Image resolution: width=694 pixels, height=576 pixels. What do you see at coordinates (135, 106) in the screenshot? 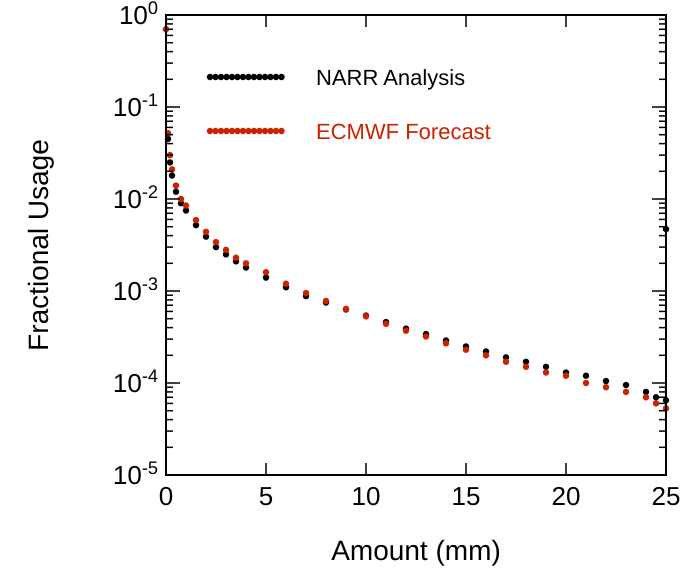
I see `y-tick-label: 10$^{-1}$` at bounding box center [135, 106].